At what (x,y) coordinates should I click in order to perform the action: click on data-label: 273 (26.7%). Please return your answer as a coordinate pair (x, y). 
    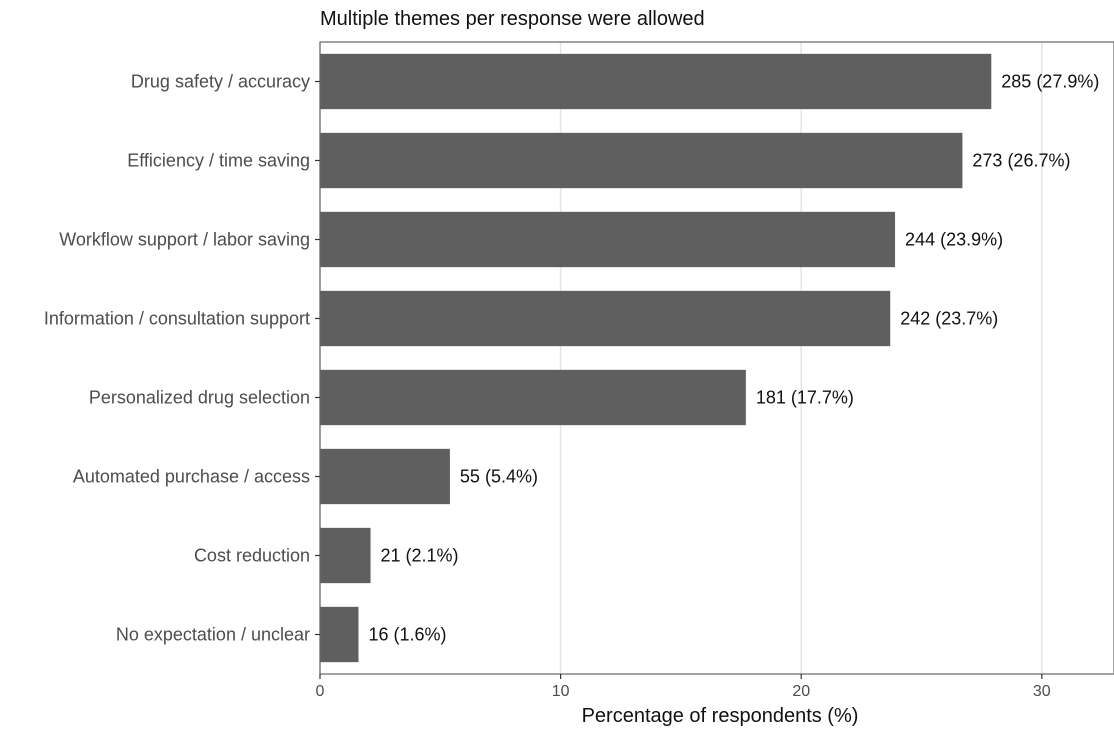
    Looking at the image, I should click on (1021, 161).